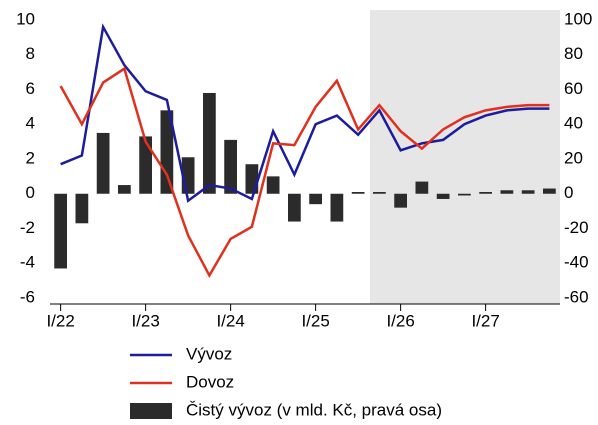  Describe the element at coordinates (573, 157) in the screenshot. I see `y2-tick-label: 20` at that location.